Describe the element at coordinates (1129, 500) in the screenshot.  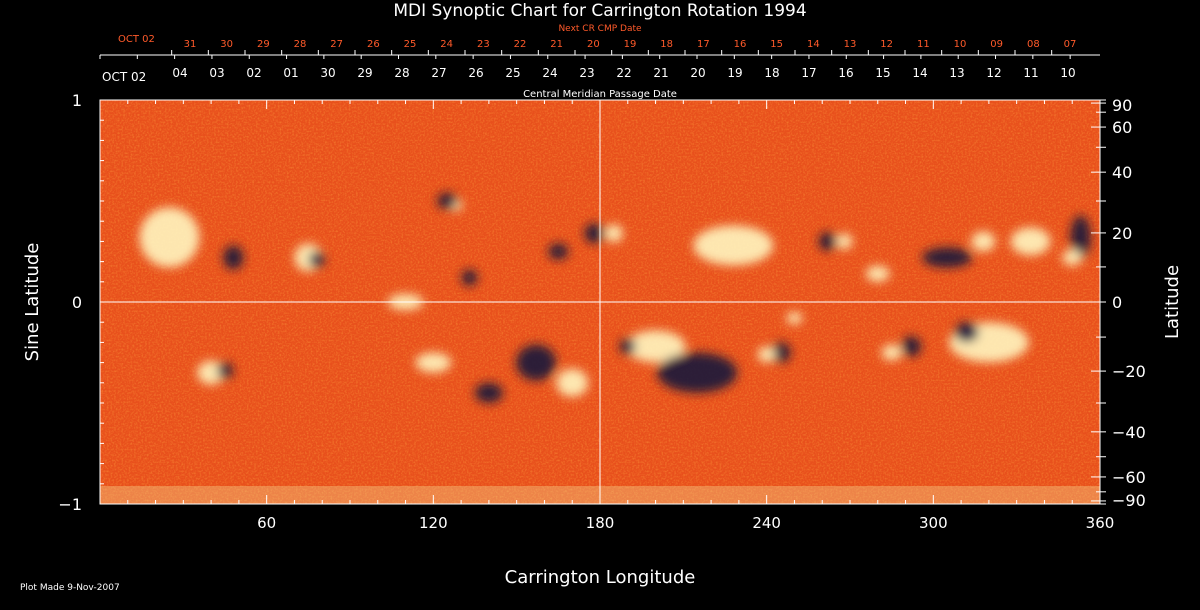
I see `y-right-tick-label: −90` at that location.